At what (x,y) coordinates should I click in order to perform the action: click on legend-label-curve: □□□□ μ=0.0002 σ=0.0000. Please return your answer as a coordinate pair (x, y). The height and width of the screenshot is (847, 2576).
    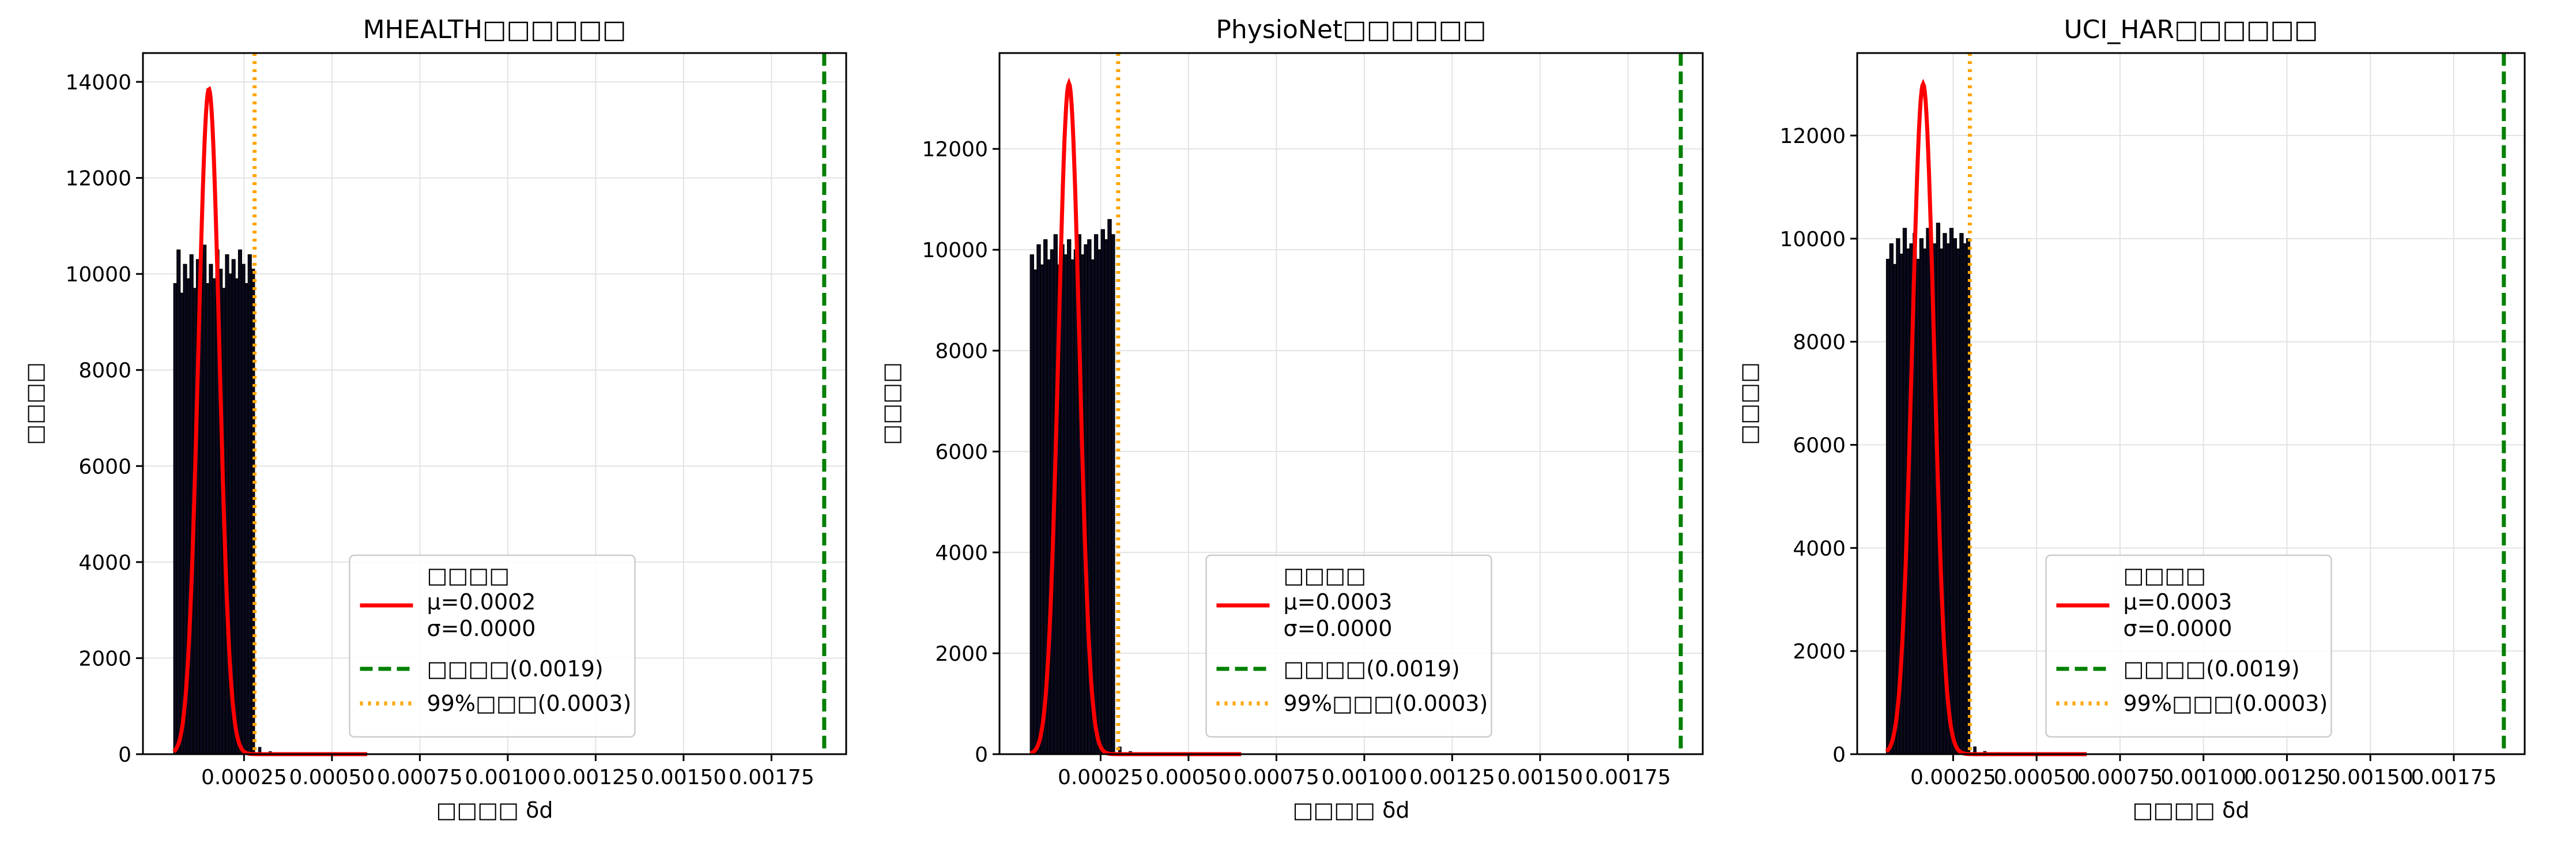
    Looking at the image, I should click on (481, 602).